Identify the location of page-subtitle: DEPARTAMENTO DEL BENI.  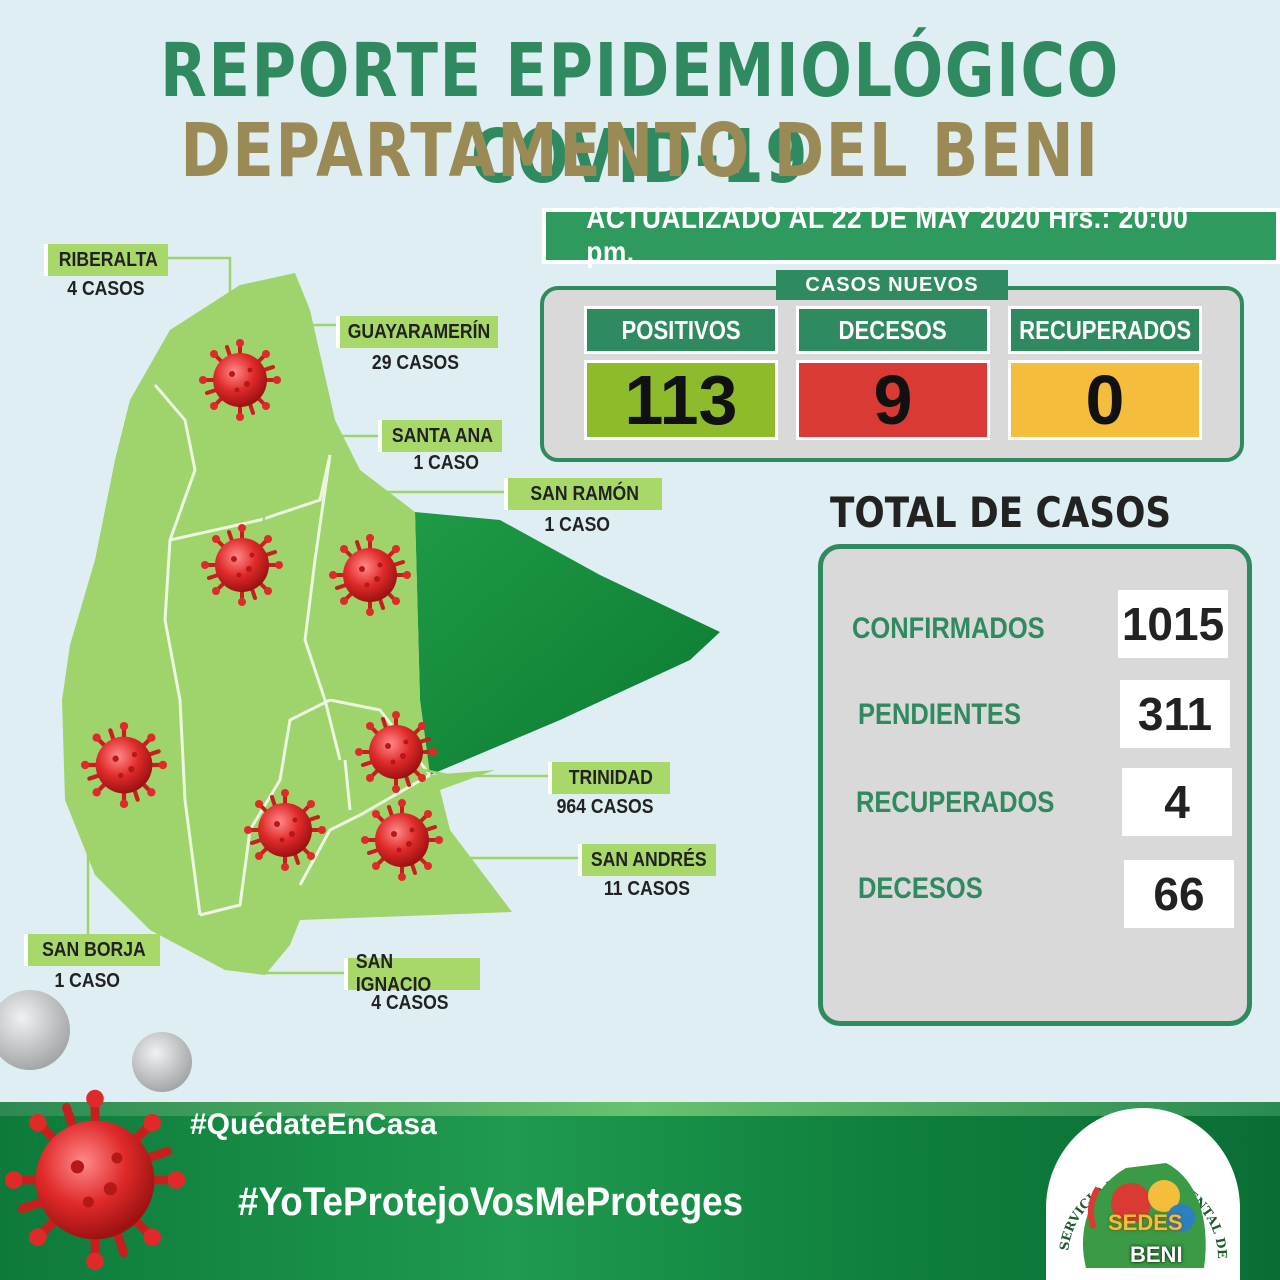
(640, 151).